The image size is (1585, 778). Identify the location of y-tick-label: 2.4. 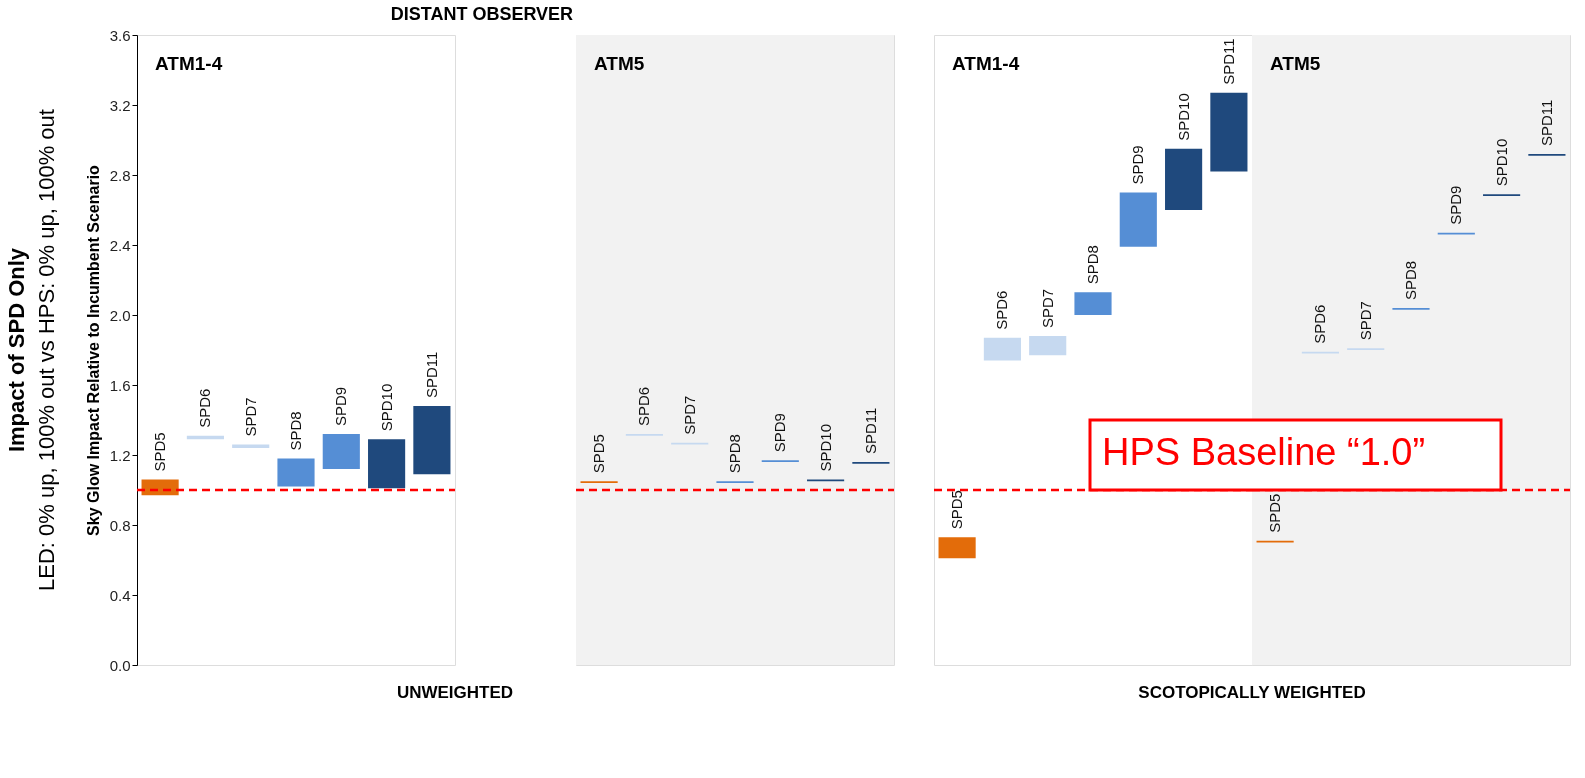
(120, 245).